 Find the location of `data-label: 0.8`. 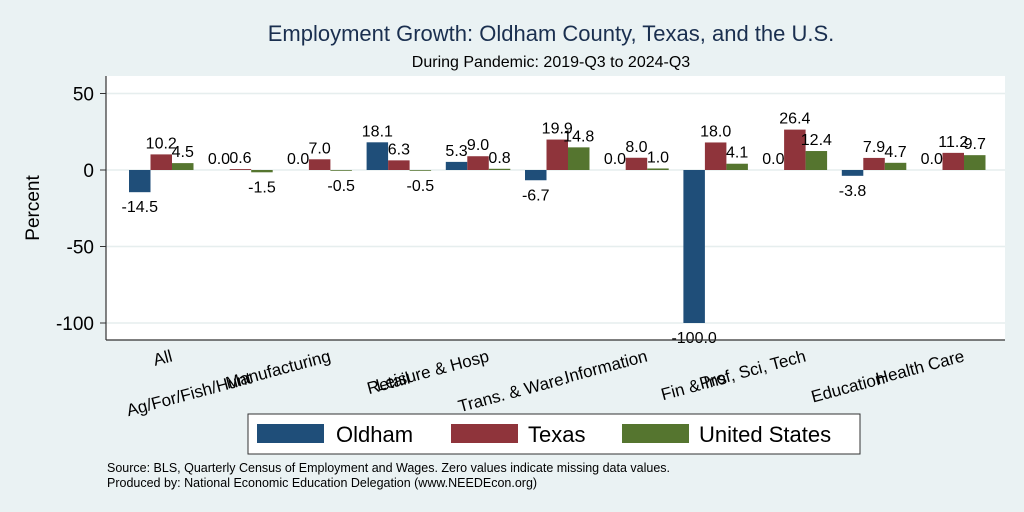

data-label: 0.8 is located at coordinates (499, 158).